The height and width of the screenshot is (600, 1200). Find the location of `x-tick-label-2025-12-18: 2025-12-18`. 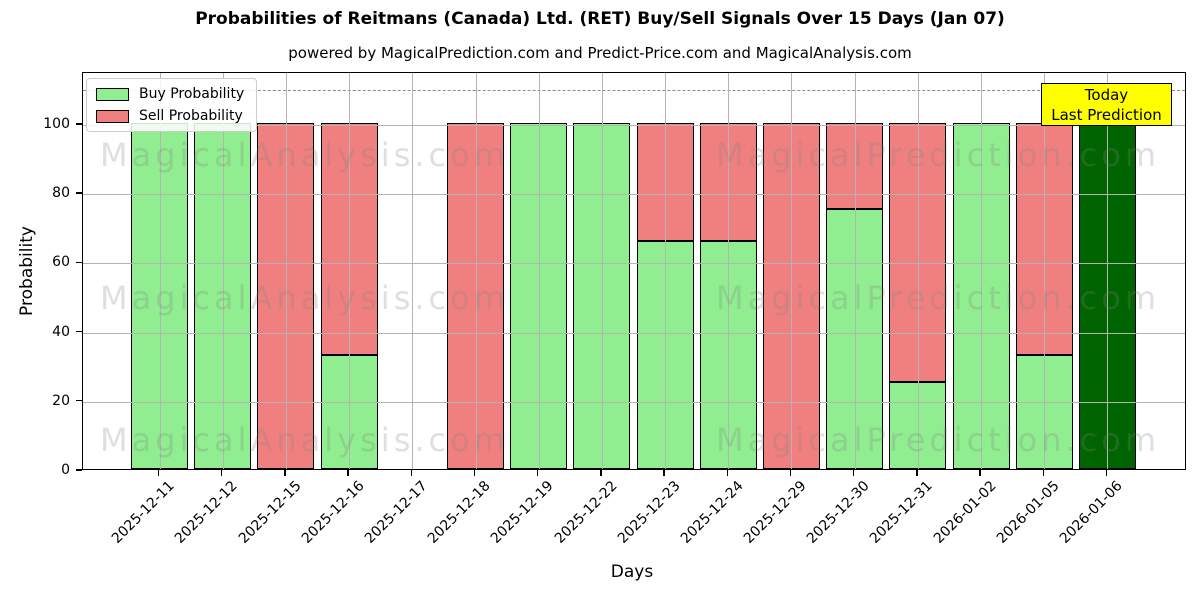

x-tick-label-2025-12-18: 2025-12-18 is located at coordinates (459, 512).